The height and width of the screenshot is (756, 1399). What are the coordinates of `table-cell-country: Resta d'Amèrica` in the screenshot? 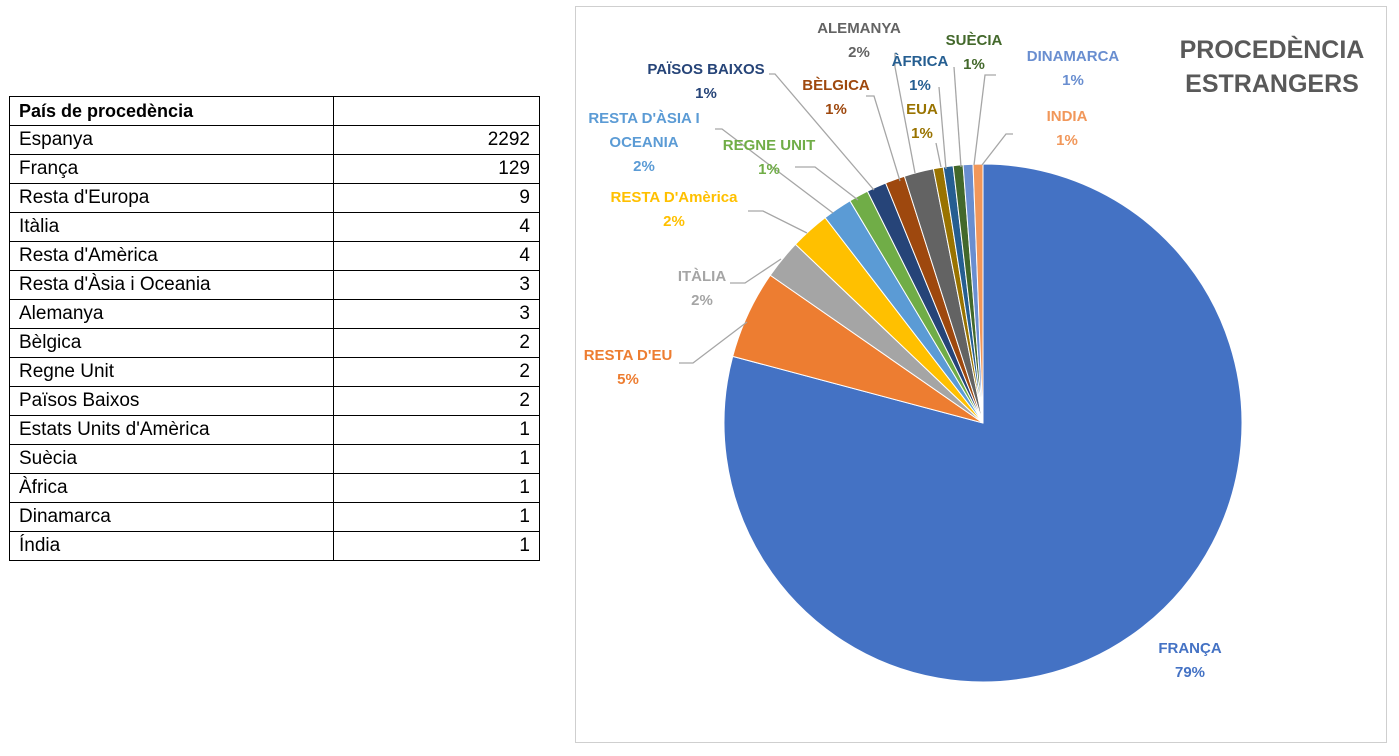 It's located at (171, 256).